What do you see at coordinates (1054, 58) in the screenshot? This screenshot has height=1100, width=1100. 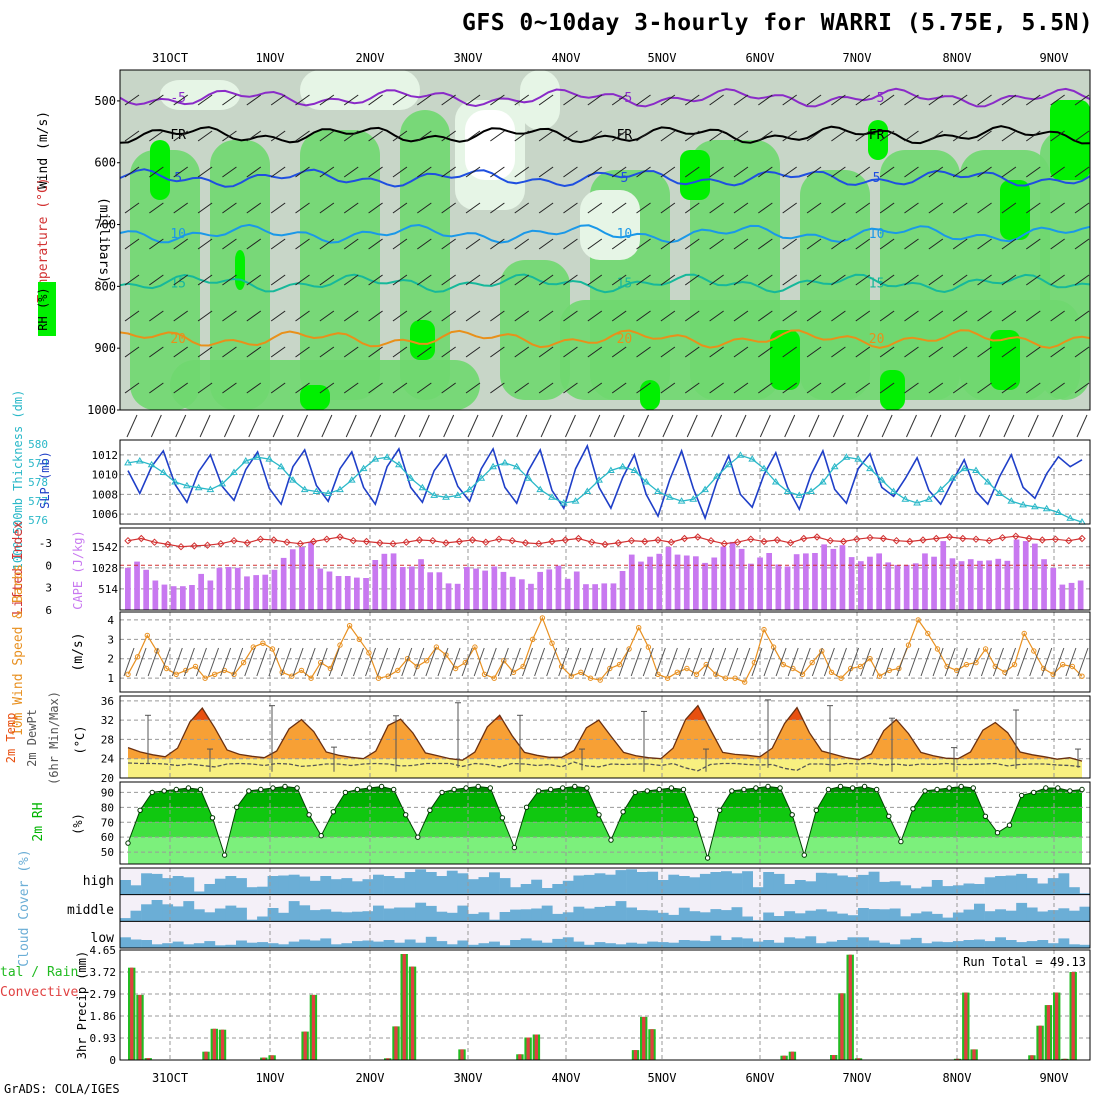 I see `date-label-top: 9NOV` at bounding box center [1054, 58].